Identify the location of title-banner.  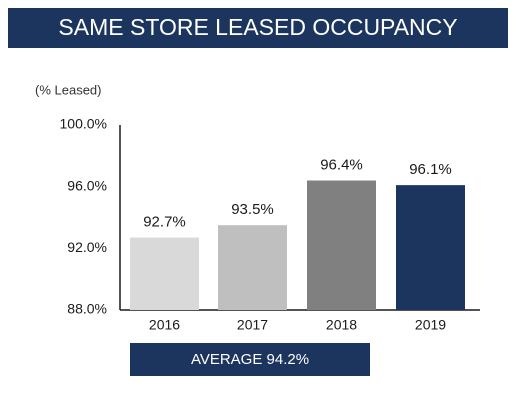
(258, 28).